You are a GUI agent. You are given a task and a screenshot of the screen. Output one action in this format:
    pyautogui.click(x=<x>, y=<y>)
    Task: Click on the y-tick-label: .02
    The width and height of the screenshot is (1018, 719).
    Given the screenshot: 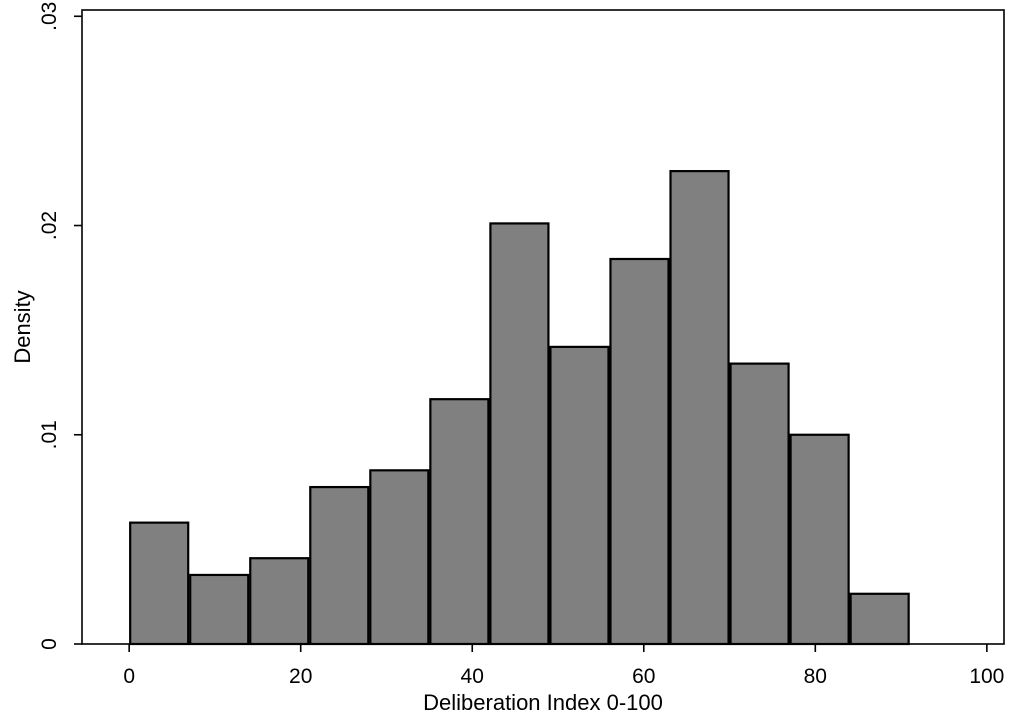 What is the action you would take?
    pyautogui.click(x=49, y=225)
    